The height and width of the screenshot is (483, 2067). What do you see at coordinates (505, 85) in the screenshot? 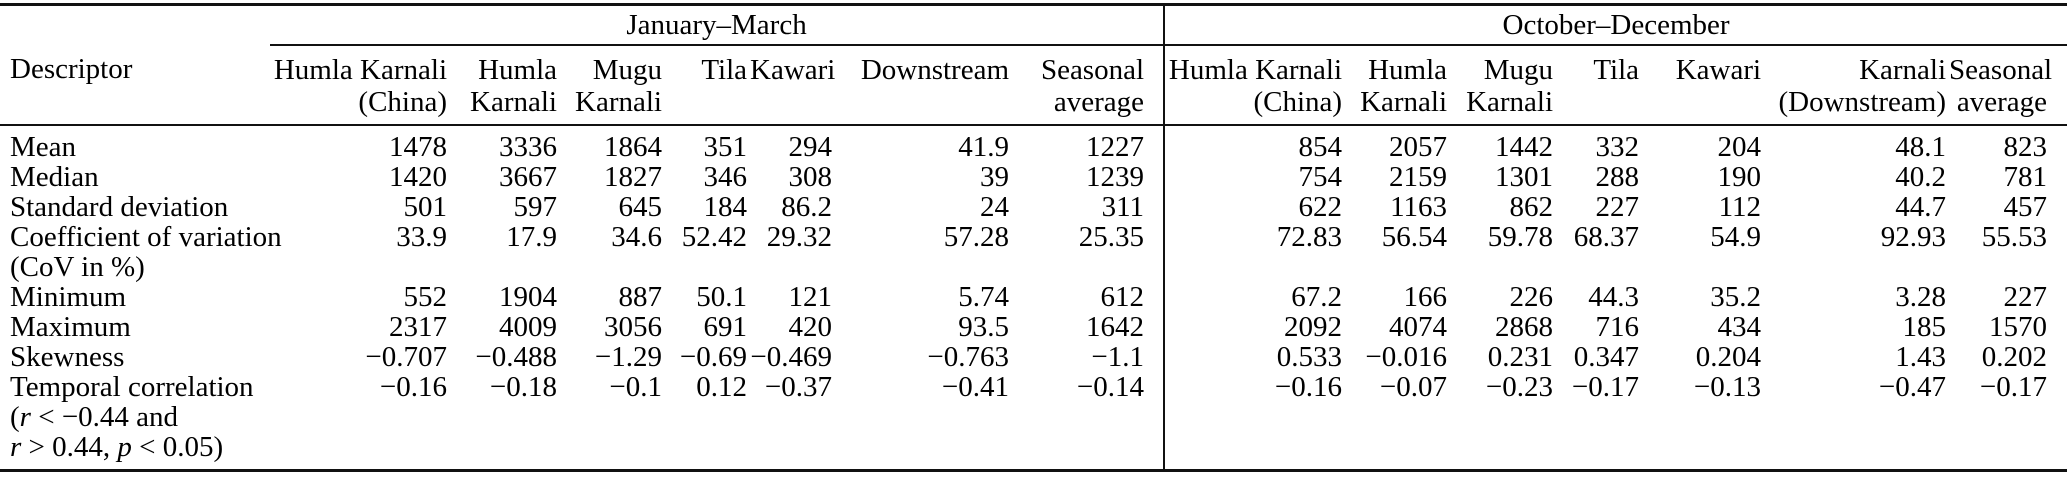
I see `column-header-humla-karnali-jm: Humla Karnali` at bounding box center [505, 85].